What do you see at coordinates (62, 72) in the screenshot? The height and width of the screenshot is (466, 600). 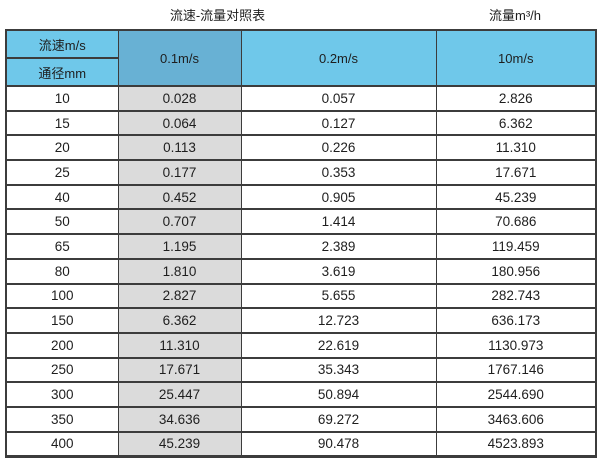 I see `corner-label-diameter: 通径mm` at bounding box center [62, 72].